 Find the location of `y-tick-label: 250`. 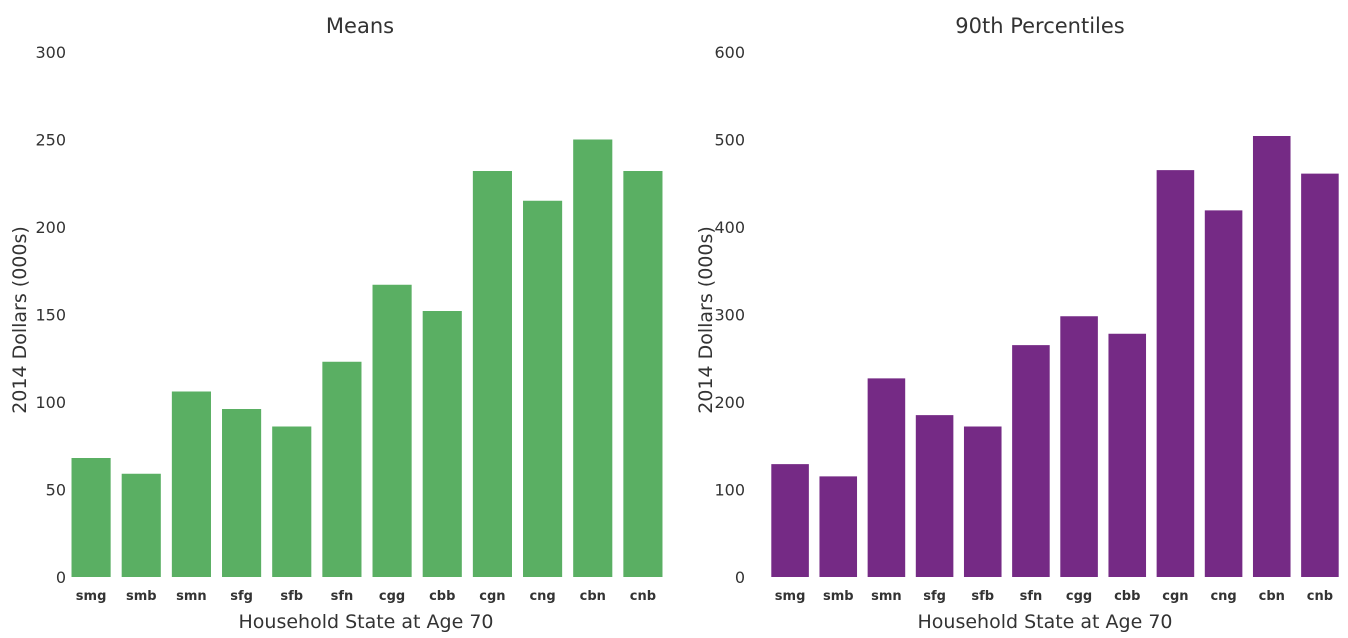

y-tick-label: 250 is located at coordinates (50, 140).